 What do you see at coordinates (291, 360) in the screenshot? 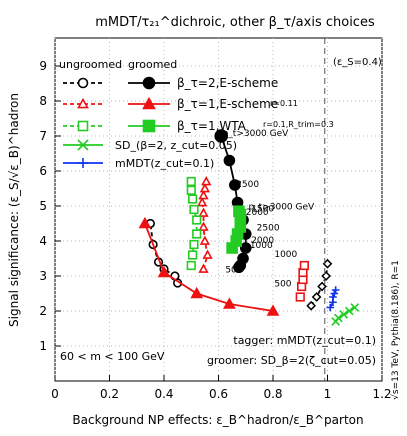
I see `groomer-label: groomer: SD_β=2(ζ_cut=0.05)` at bounding box center [291, 360].